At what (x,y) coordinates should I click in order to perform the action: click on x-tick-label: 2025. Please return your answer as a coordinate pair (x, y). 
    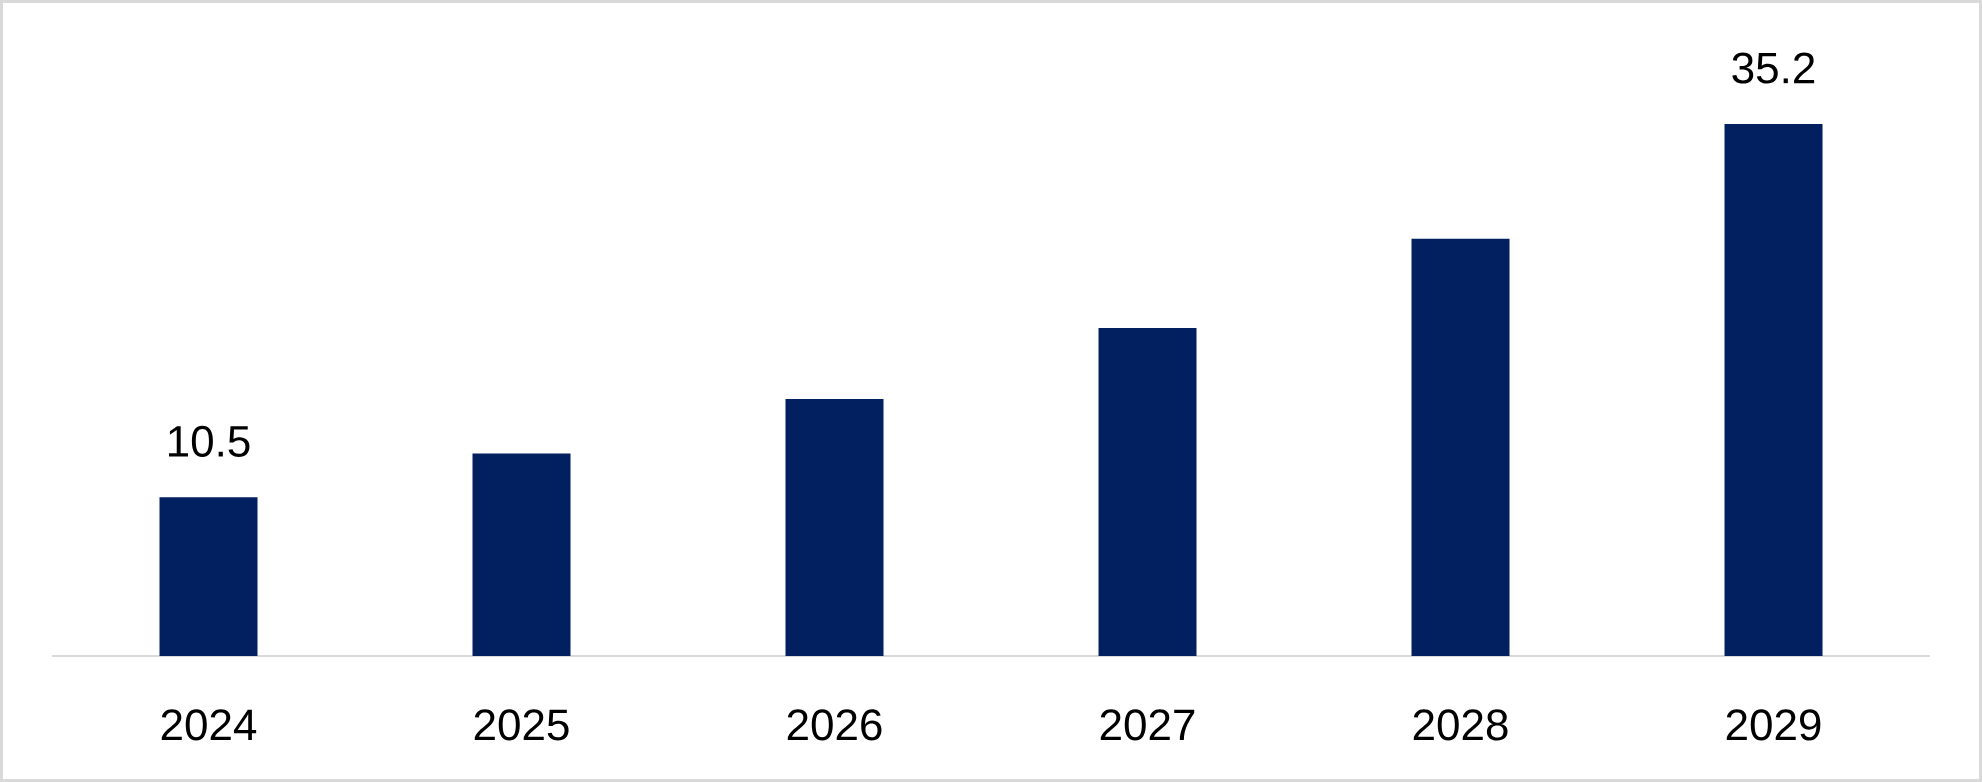
    Looking at the image, I should click on (521, 725).